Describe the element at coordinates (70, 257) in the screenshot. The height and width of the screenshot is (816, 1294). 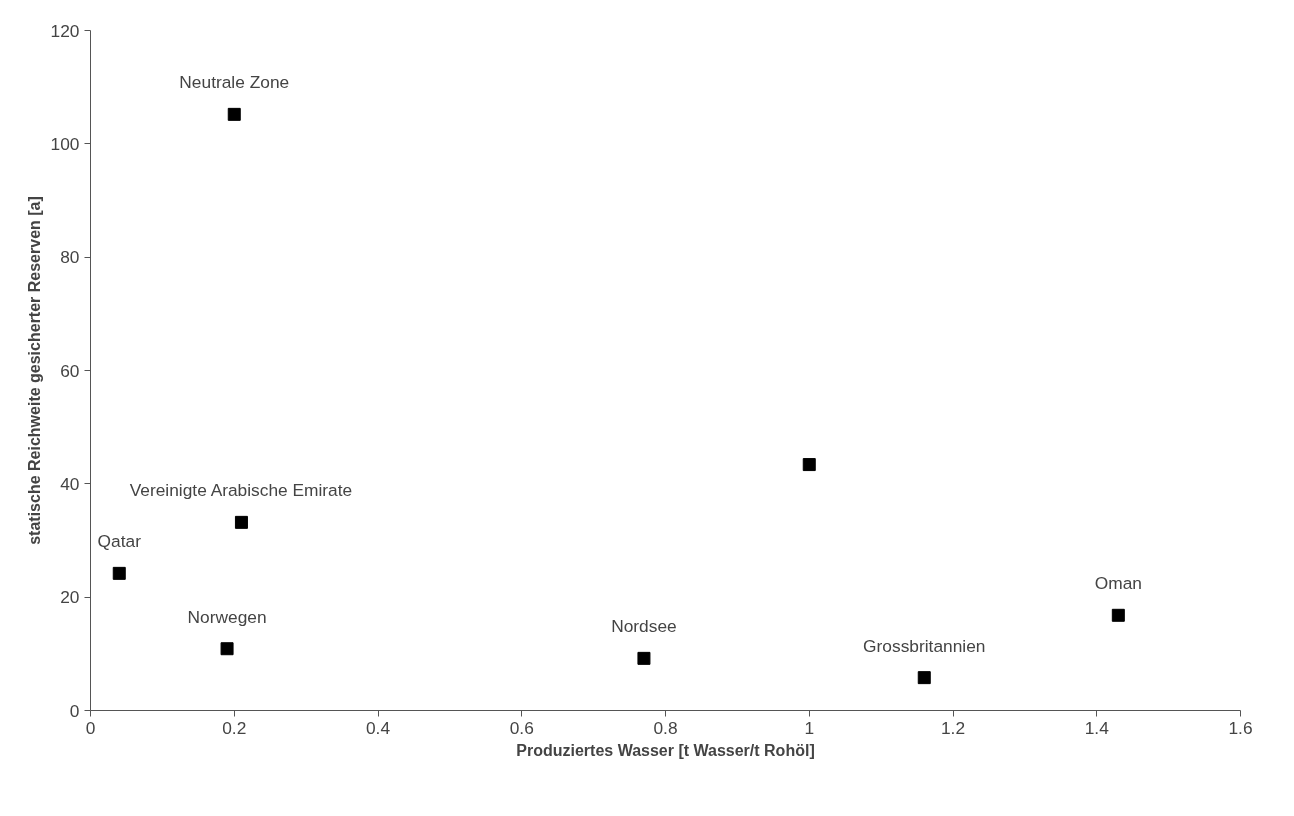
I see `y-tick-label: 80` at that location.